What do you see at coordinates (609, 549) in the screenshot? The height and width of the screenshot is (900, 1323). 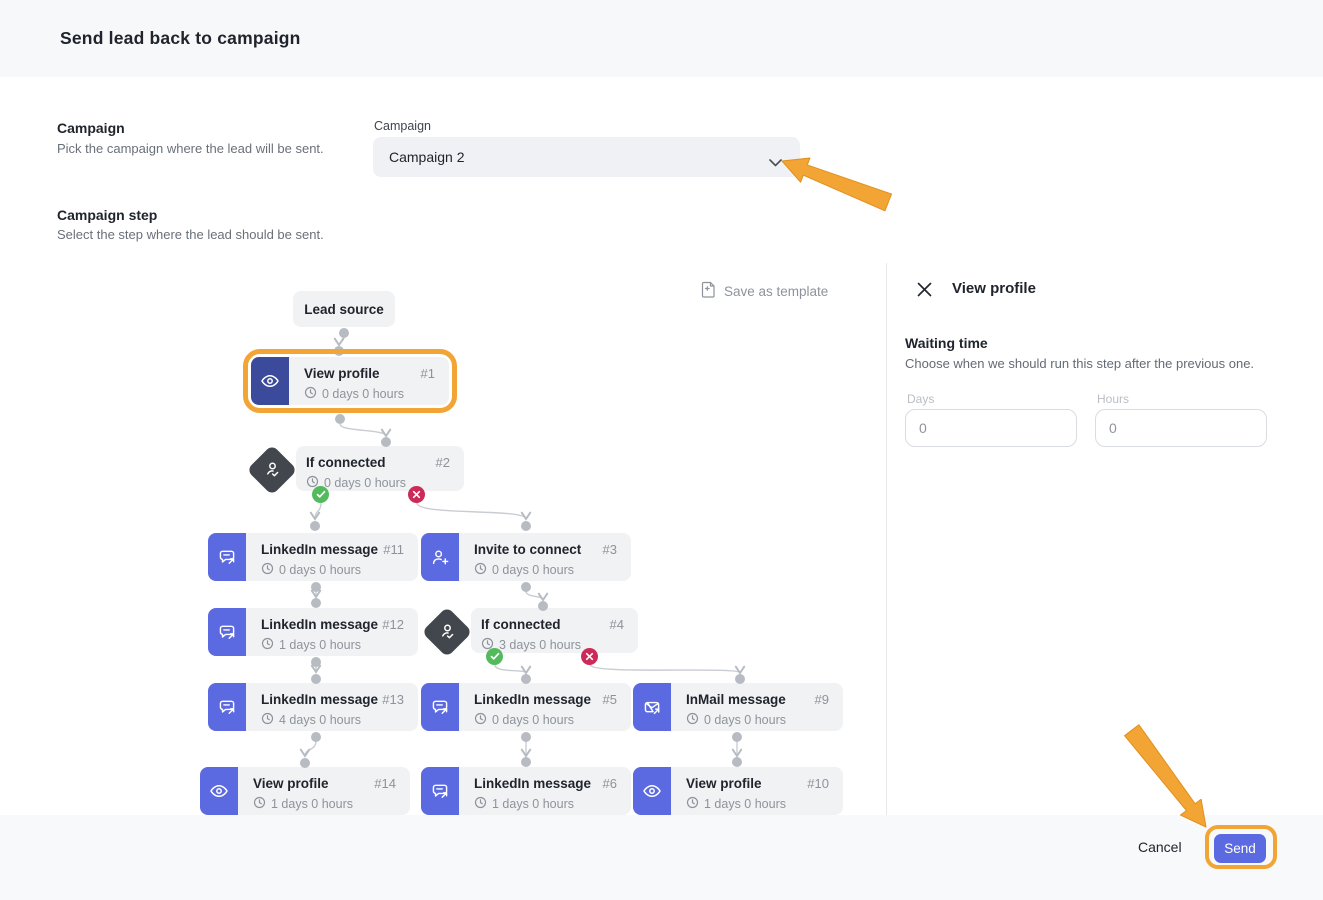 I see `node-number: #3` at bounding box center [609, 549].